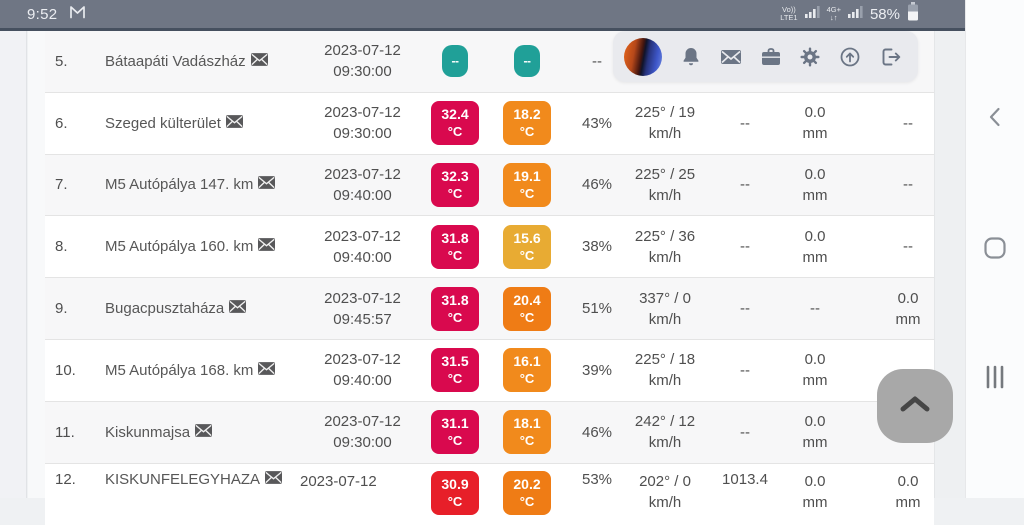 The image size is (1024, 525). What do you see at coordinates (212, 123) in the screenshot?
I see `station-name: Szeged külterület` at bounding box center [212, 123].